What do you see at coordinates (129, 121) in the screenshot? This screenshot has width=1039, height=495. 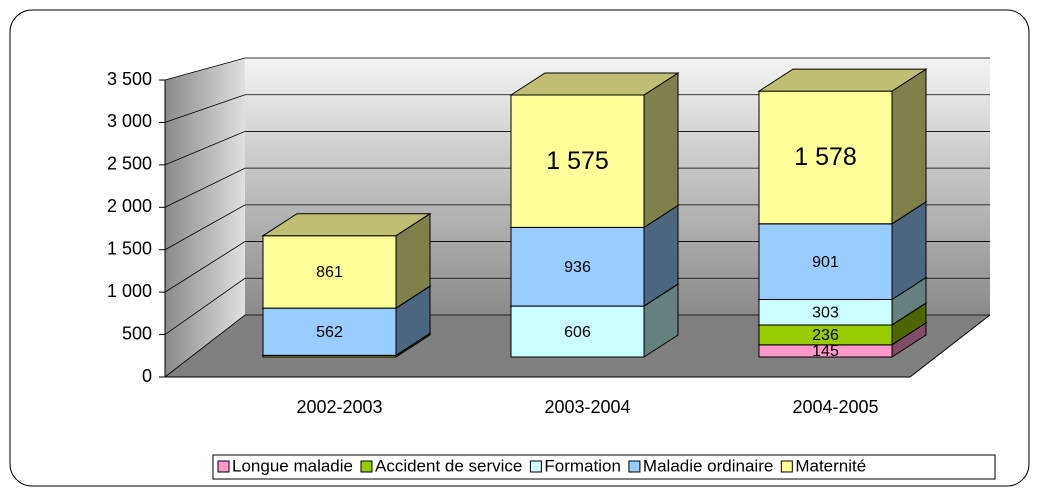 I see `y-tick-label: 3 000` at bounding box center [129, 121].